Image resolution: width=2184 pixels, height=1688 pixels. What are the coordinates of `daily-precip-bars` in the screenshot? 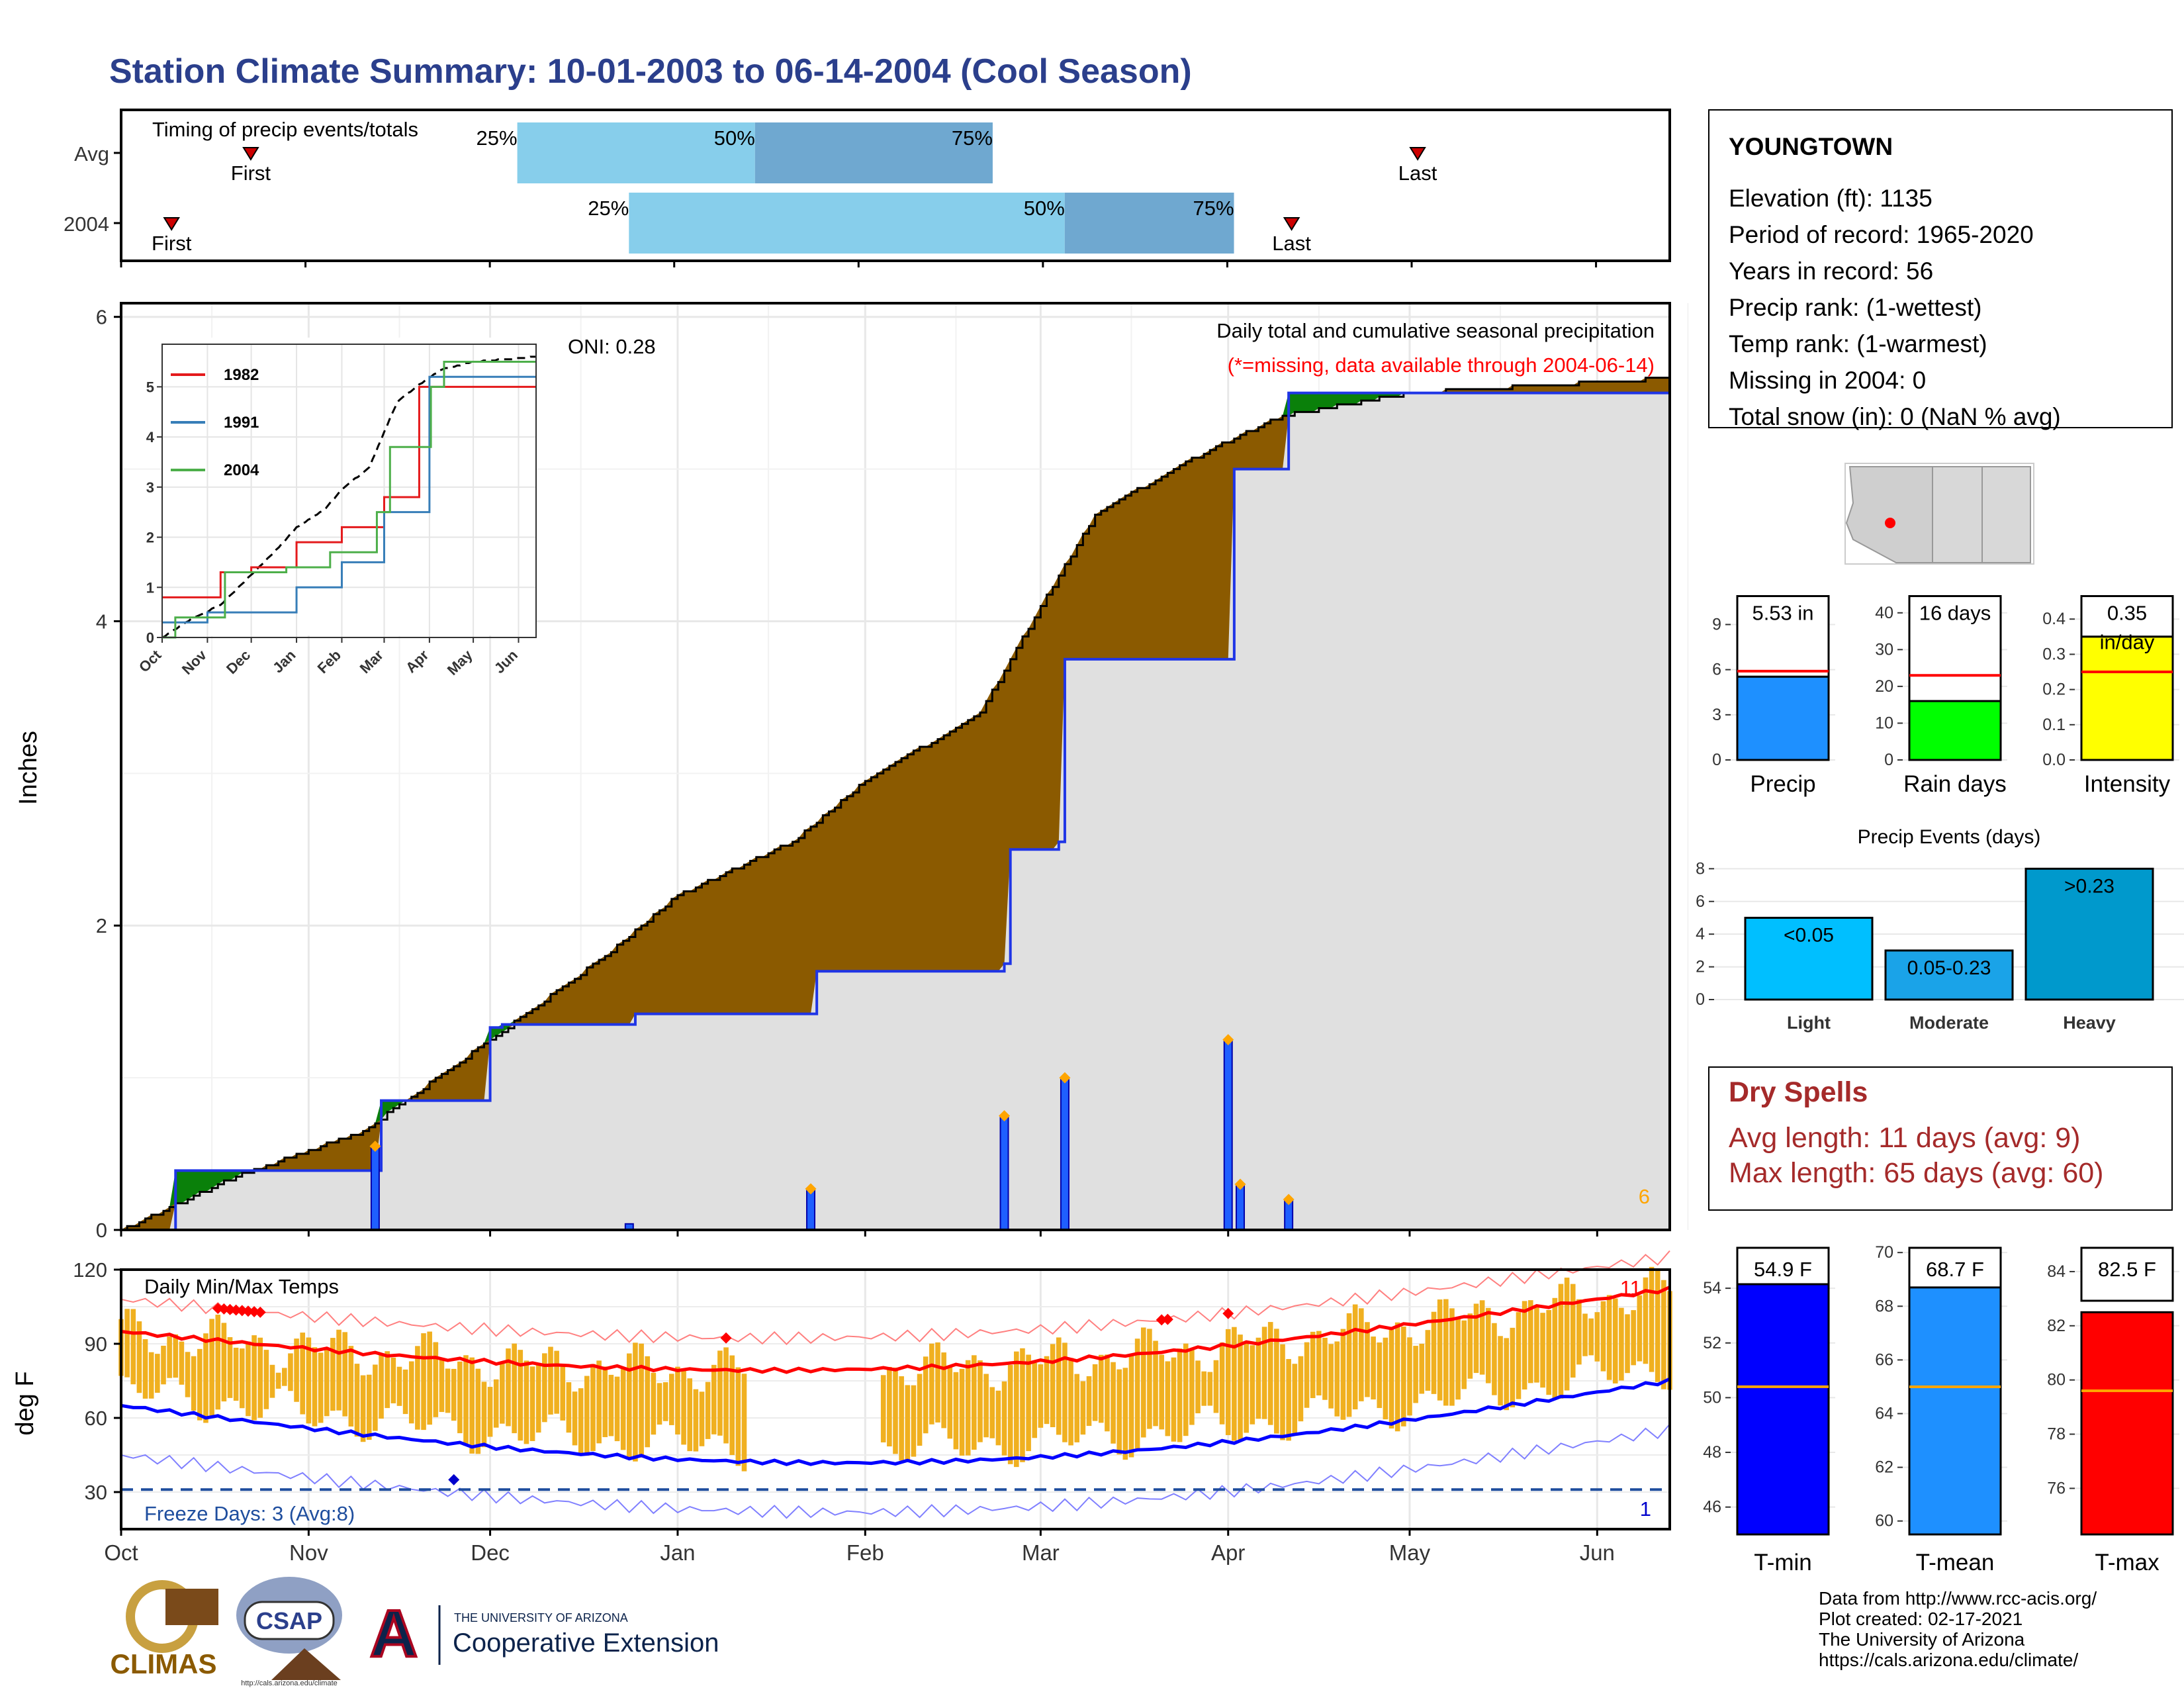 It's located at (832, 1132).